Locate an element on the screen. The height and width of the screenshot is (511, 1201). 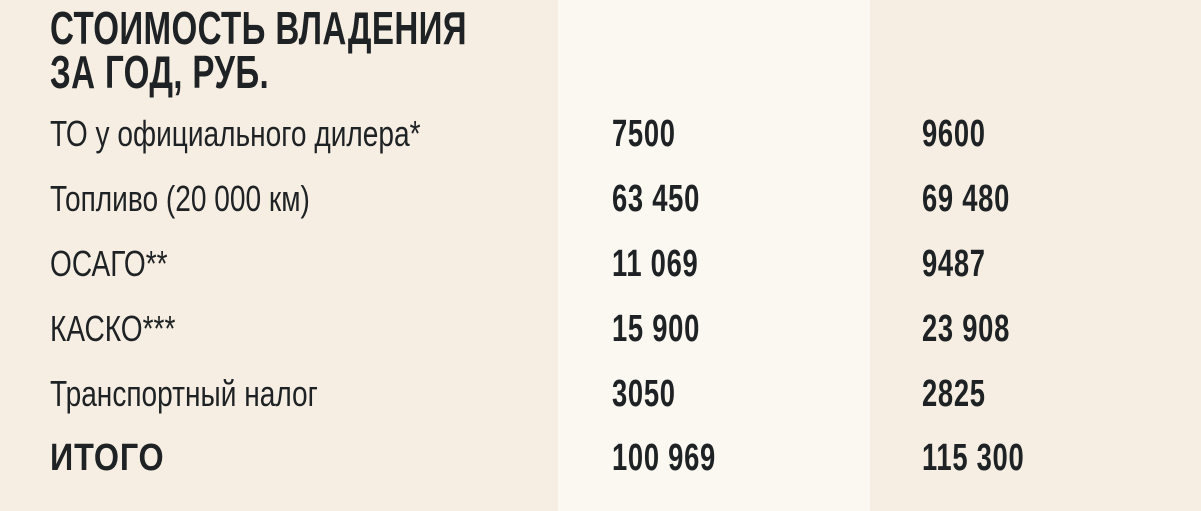
row-label: ОСАГО** is located at coordinates (109, 263).